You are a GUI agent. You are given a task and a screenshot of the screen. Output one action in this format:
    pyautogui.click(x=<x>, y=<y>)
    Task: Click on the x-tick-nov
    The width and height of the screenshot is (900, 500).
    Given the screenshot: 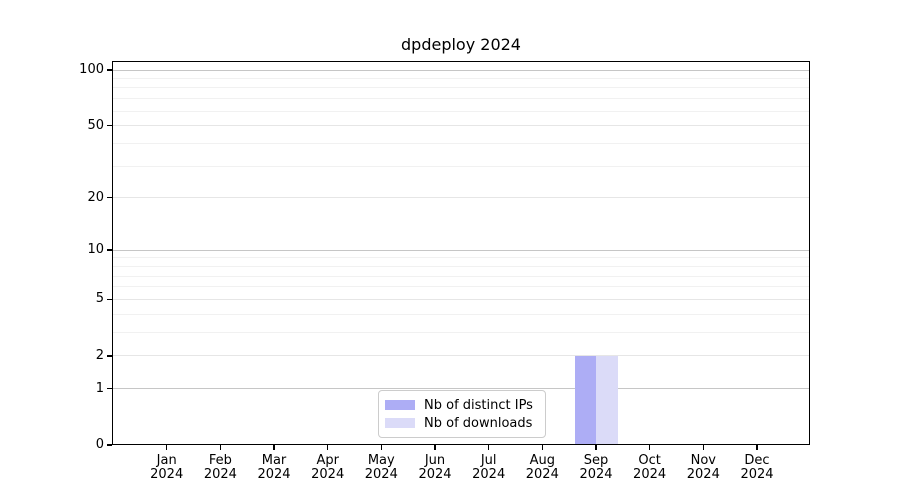 What is the action you would take?
    pyautogui.click(x=703, y=447)
    